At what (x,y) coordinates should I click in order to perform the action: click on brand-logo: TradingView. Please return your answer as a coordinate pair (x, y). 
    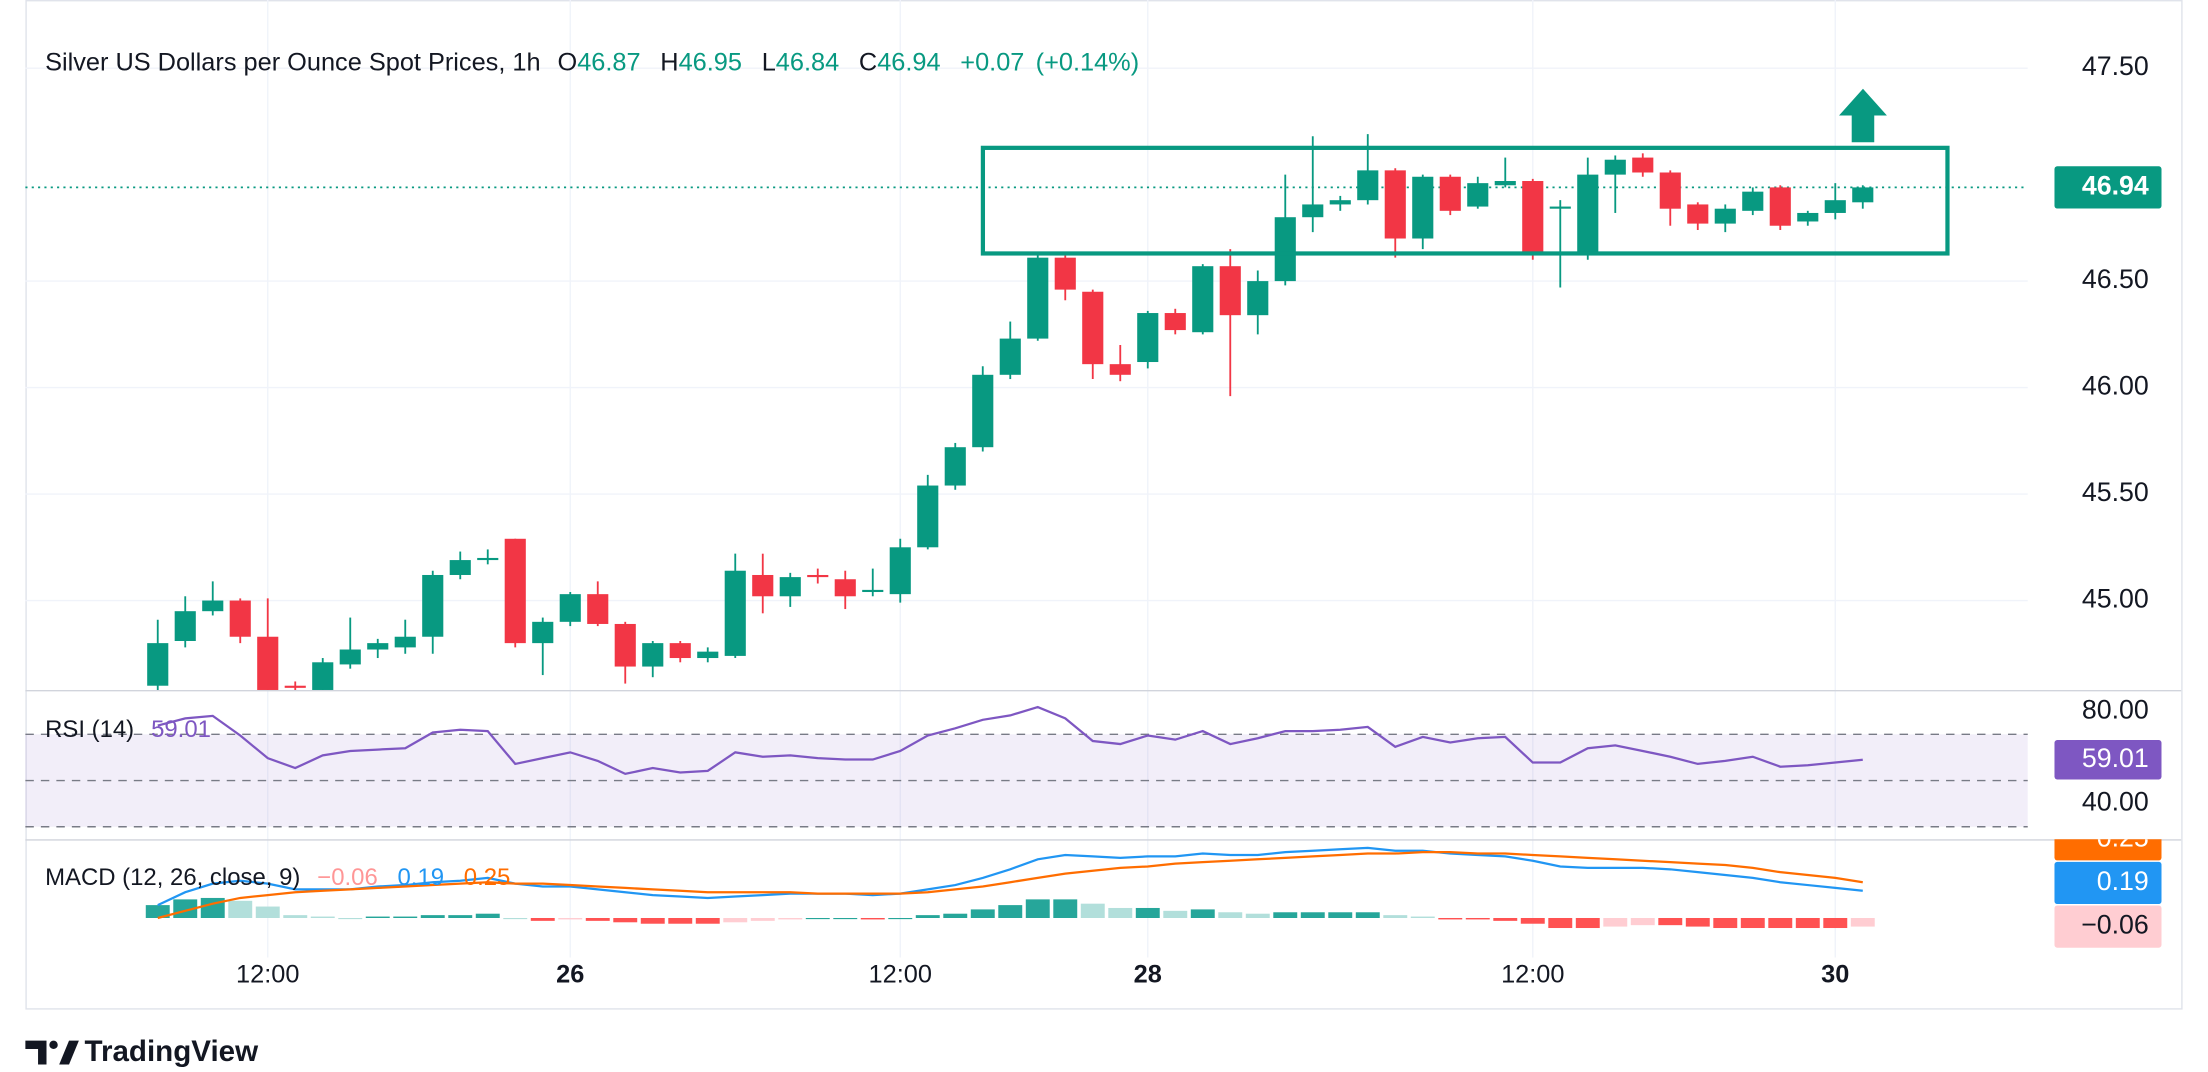
    Looking at the image, I should click on (142, 1051).